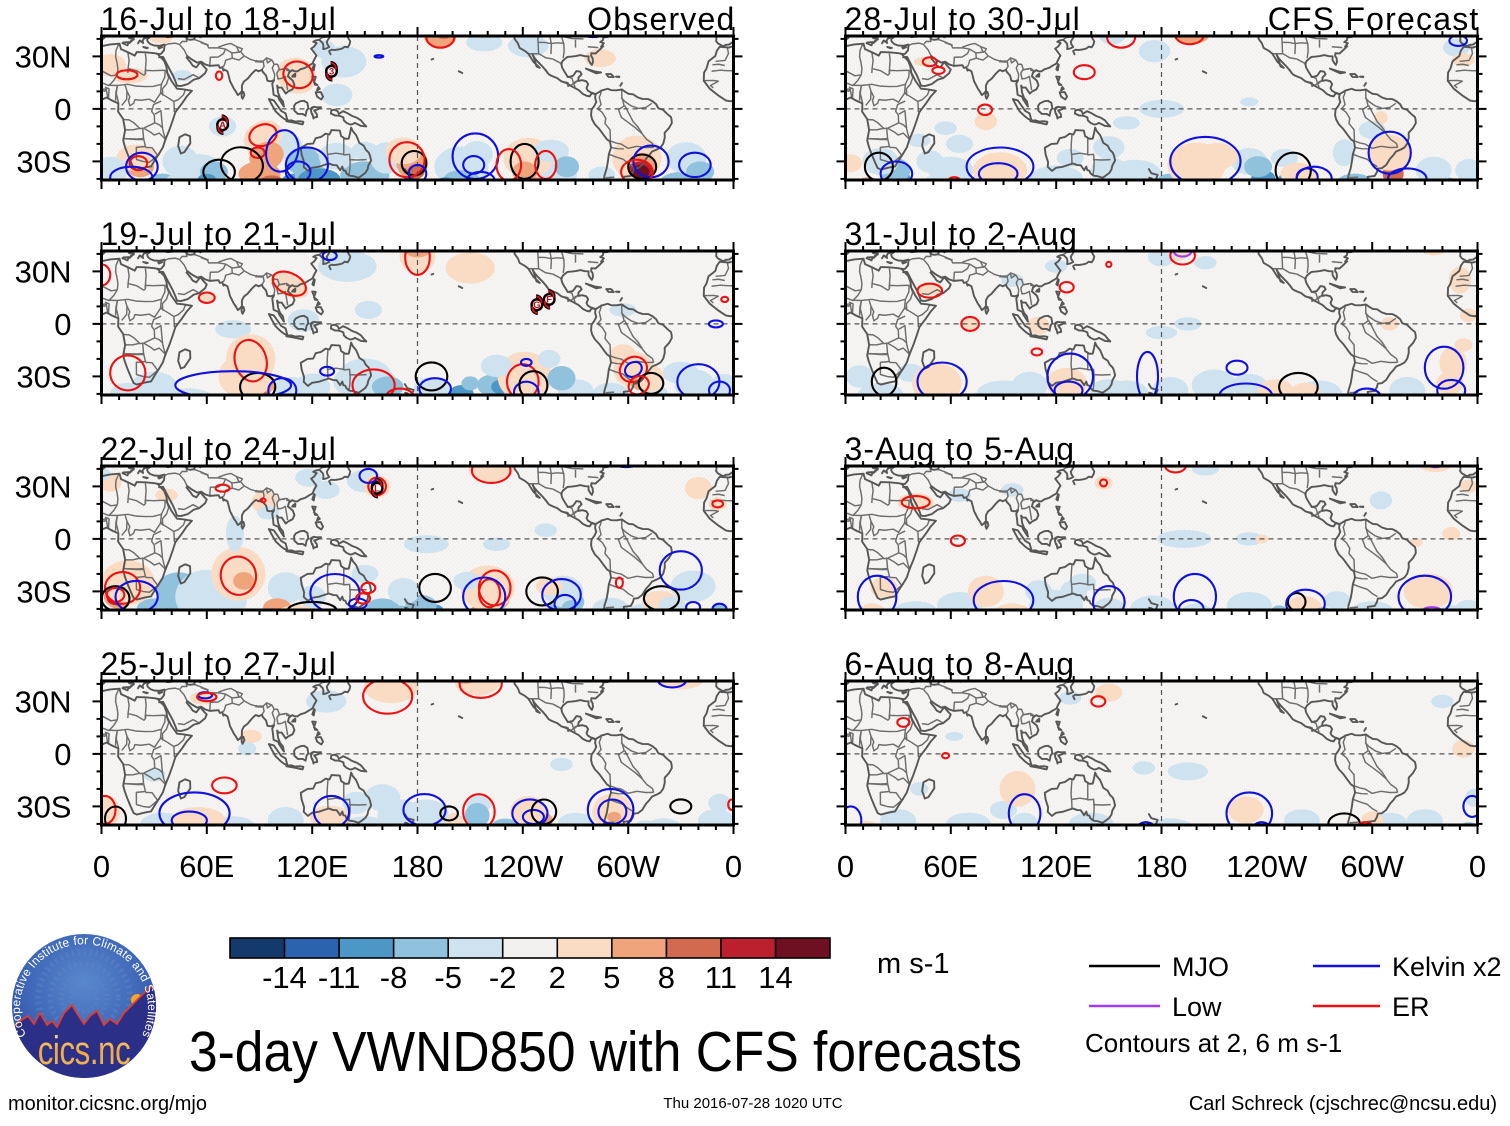 The width and height of the screenshot is (1510, 1126). I want to click on svg-text: MJO, so click(1200, 967).